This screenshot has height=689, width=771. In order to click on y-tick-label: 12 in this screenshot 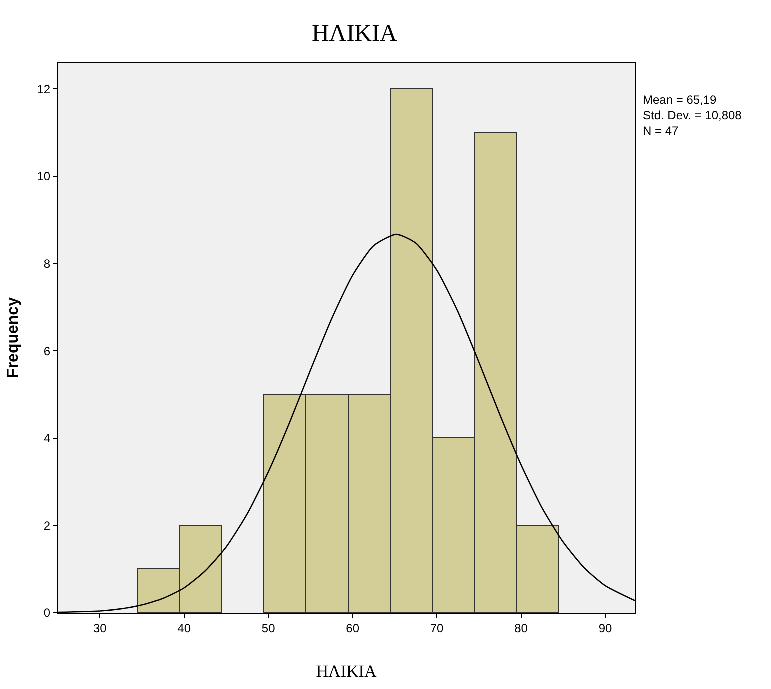, I will do `click(44, 89)`.